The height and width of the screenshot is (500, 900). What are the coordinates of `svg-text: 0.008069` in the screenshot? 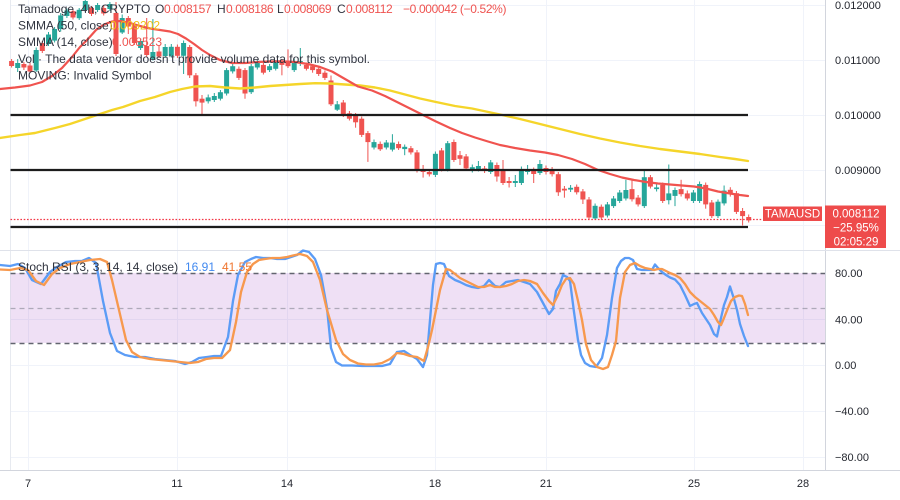 It's located at (308, 9).